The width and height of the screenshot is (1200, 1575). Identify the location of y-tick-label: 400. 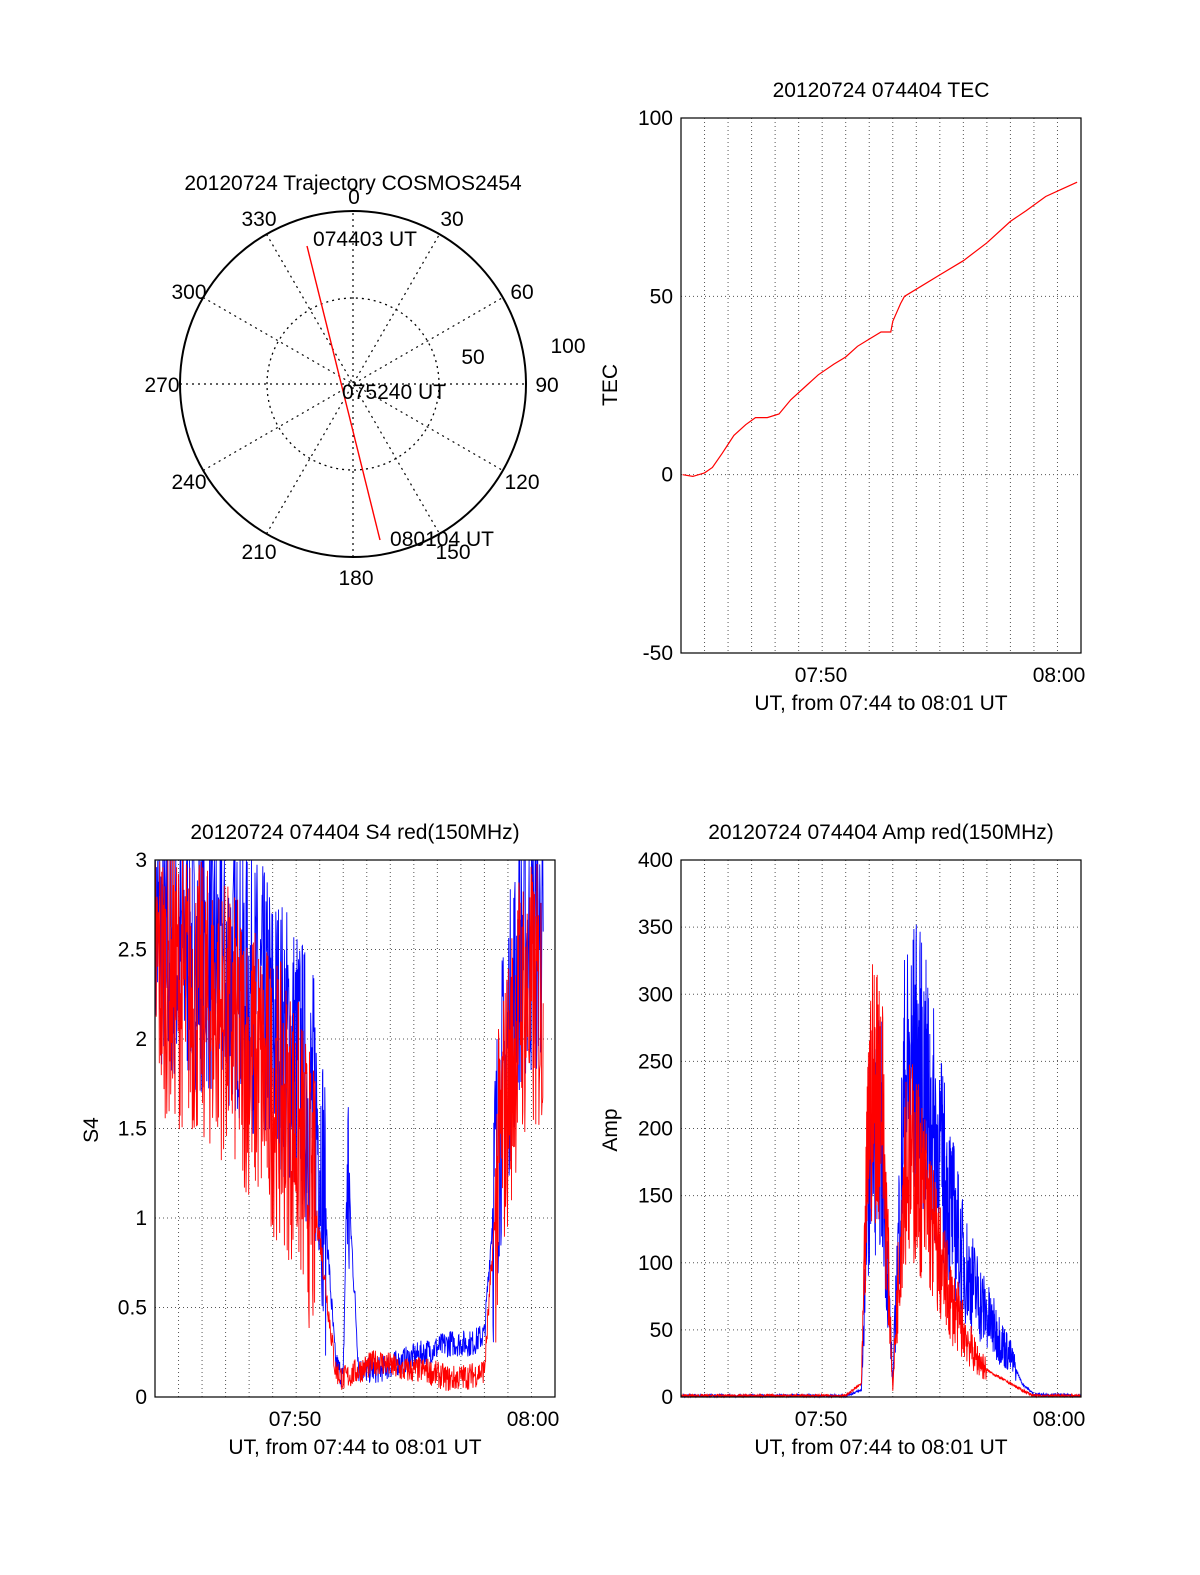
(655, 860).